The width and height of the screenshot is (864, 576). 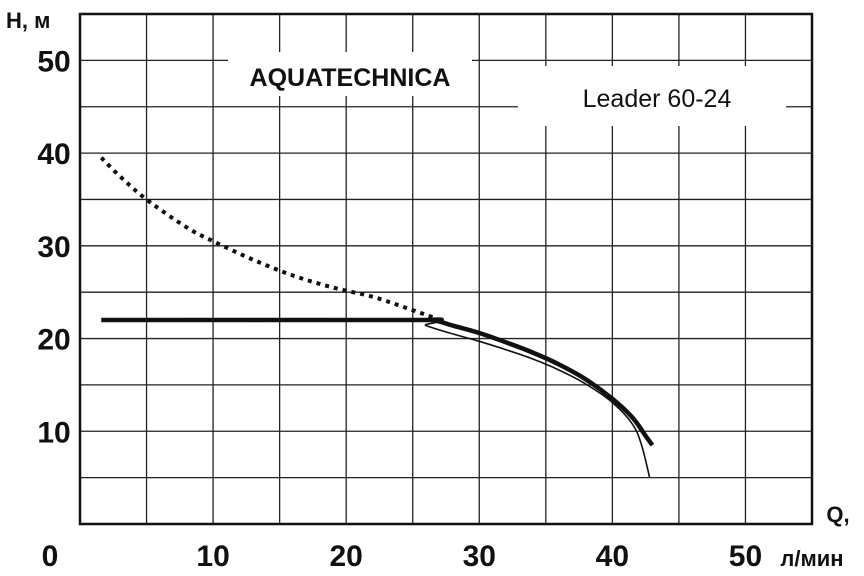 I want to click on y-tick-label: 10, so click(x=53, y=432).